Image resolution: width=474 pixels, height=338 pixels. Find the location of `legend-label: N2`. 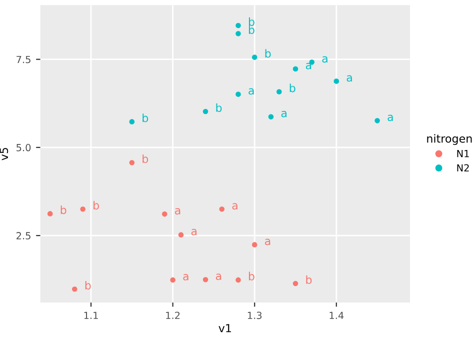

legend-label: N2 is located at coordinates (463, 168).